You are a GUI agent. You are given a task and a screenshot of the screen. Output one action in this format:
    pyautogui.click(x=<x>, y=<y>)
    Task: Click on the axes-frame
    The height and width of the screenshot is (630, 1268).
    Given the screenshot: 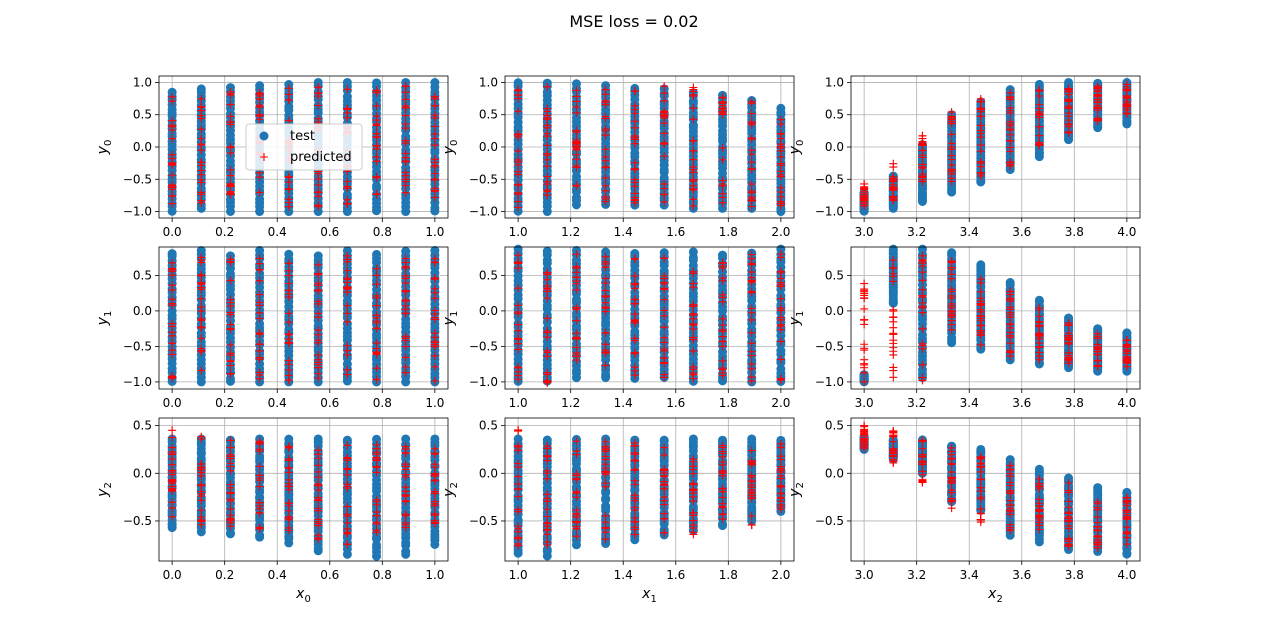 What is the action you would take?
    pyautogui.click(x=303, y=147)
    